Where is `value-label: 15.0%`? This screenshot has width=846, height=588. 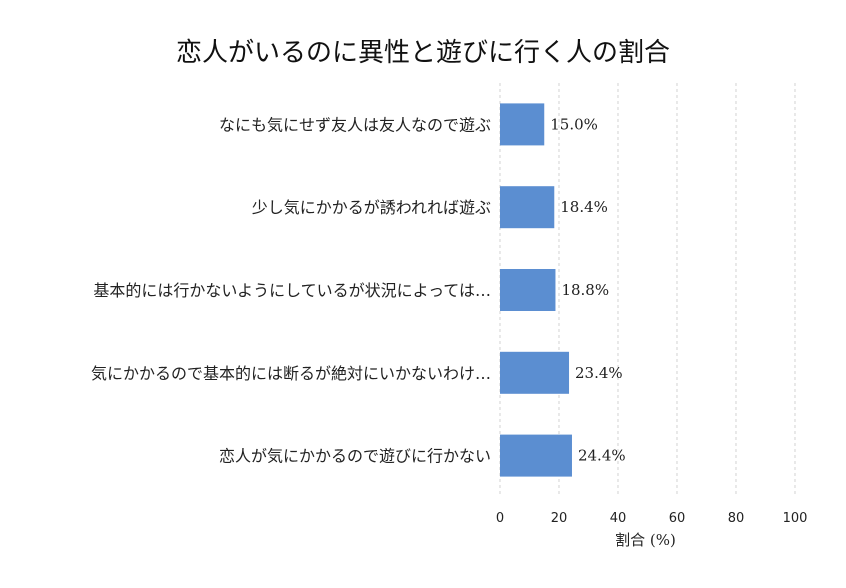 value-label: 15.0% is located at coordinates (574, 124).